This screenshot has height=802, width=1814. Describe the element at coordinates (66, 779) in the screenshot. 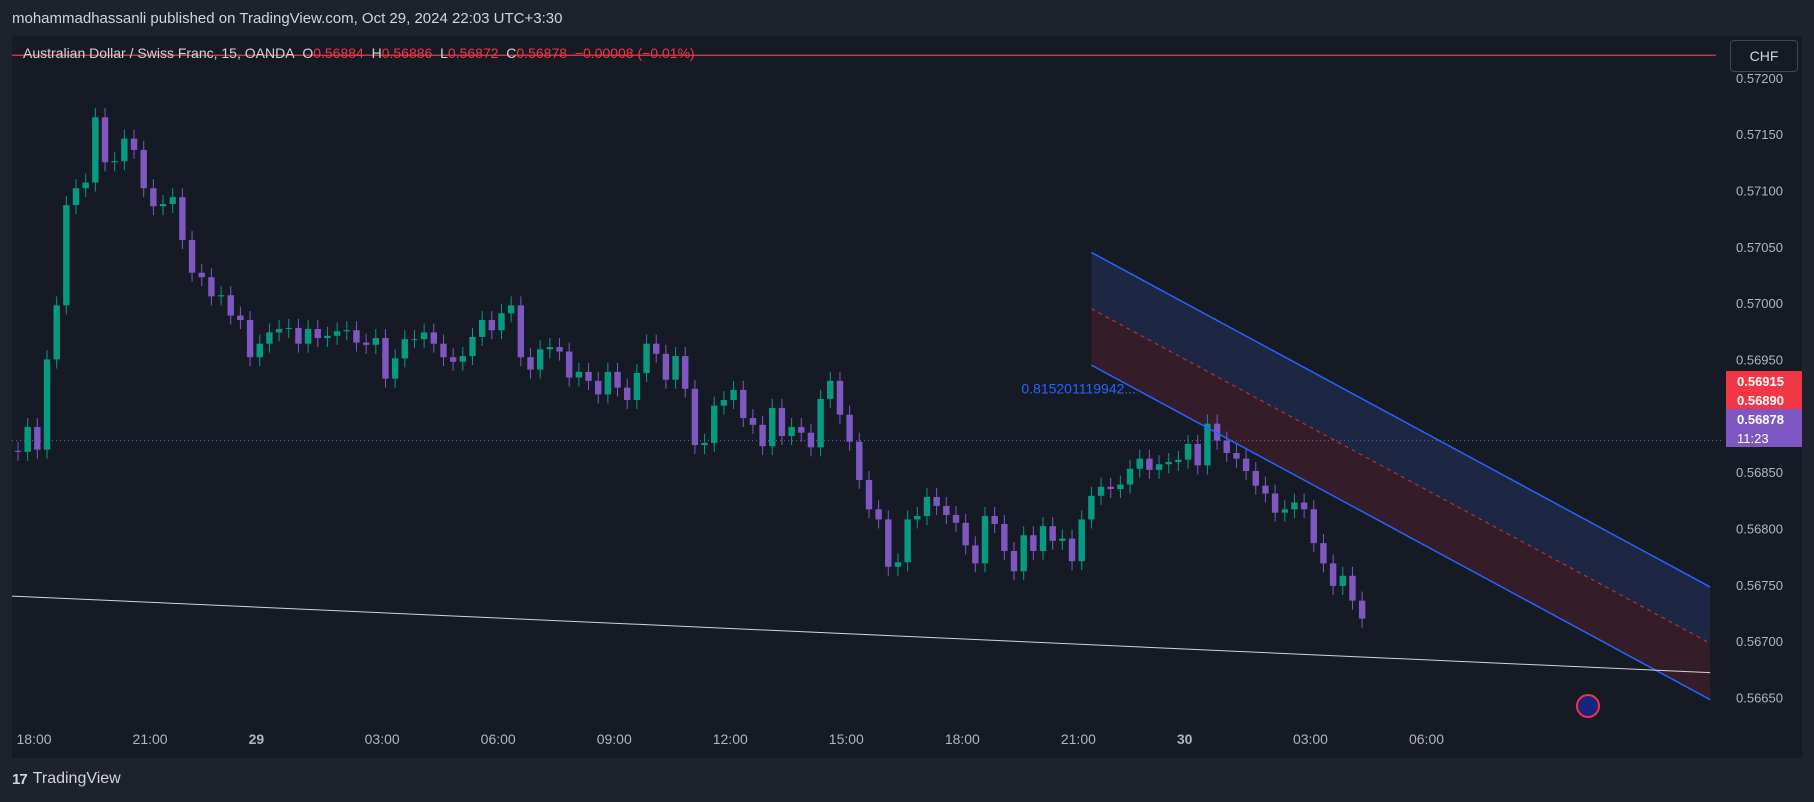

I see `tradingview-brand: 17 TradingView` at that location.